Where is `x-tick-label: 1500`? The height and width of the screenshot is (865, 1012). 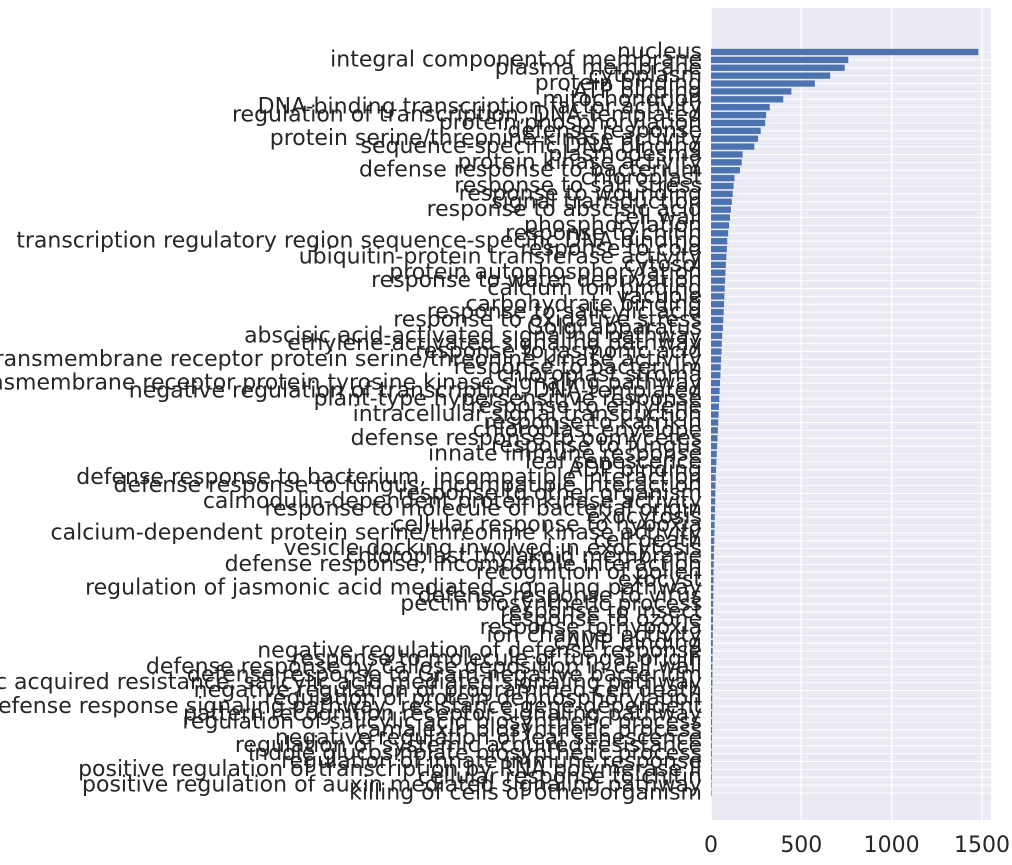 x-tick-label: 1500 is located at coordinates (982, 845).